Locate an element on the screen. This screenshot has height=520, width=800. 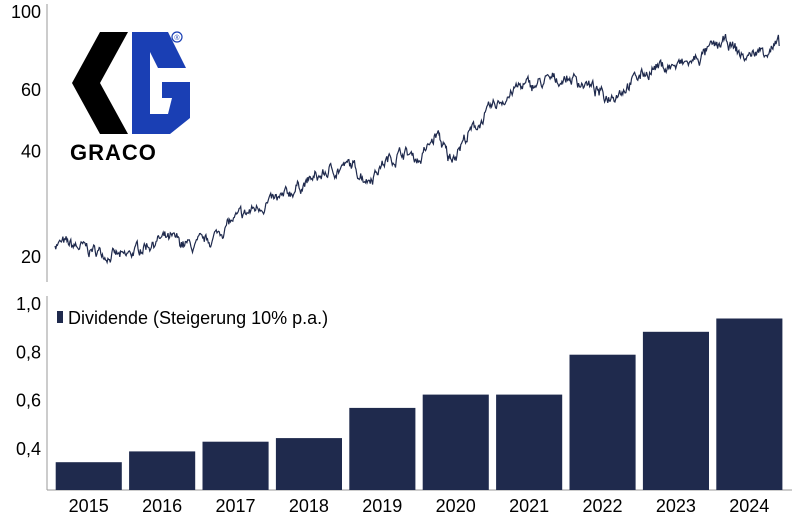
logo-wordmark: GRACO is located at coordinates (113, 152).